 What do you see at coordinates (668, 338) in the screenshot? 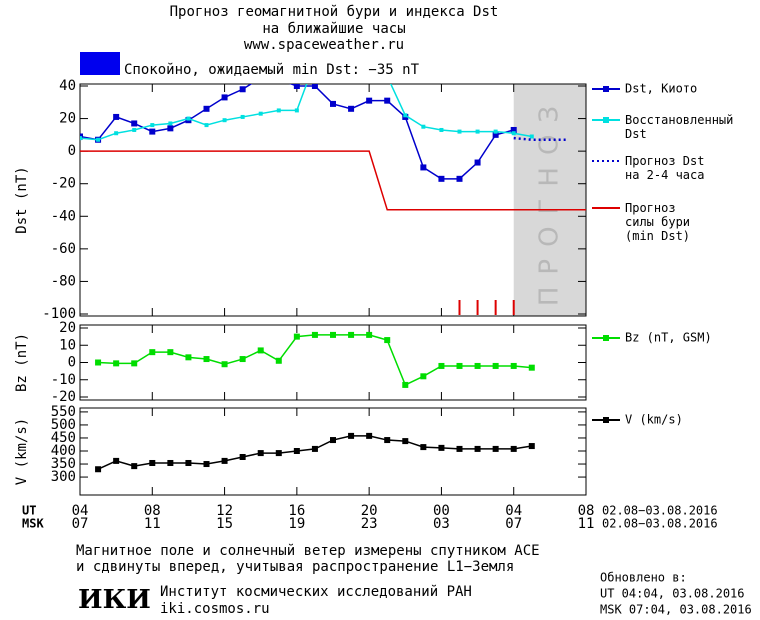
I see `legend-label: Bz (nT, GSM)` at bounding box center [668, 338].